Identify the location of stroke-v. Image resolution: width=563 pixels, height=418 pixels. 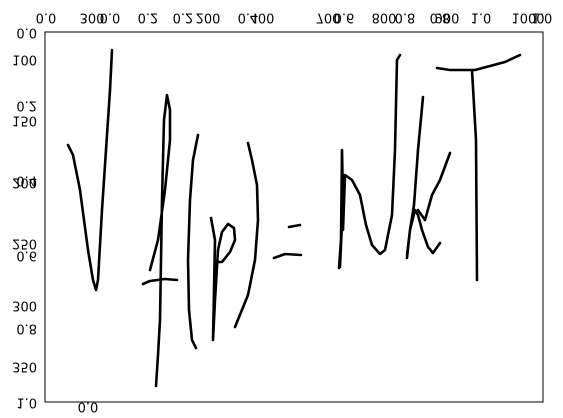
(90, 170).